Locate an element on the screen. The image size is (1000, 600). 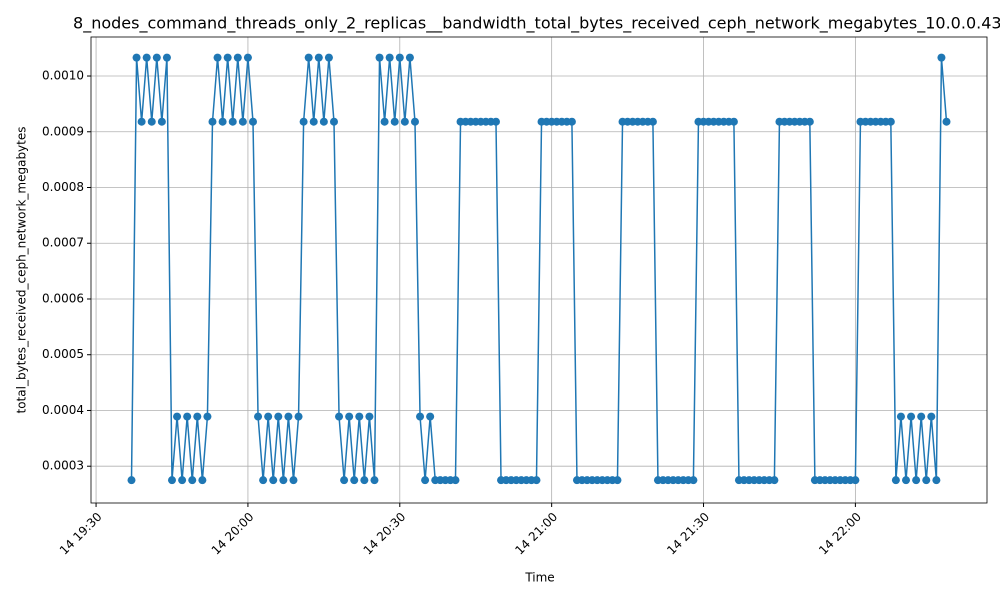
x-axis-label: Time is located at coordinates (539, 578).